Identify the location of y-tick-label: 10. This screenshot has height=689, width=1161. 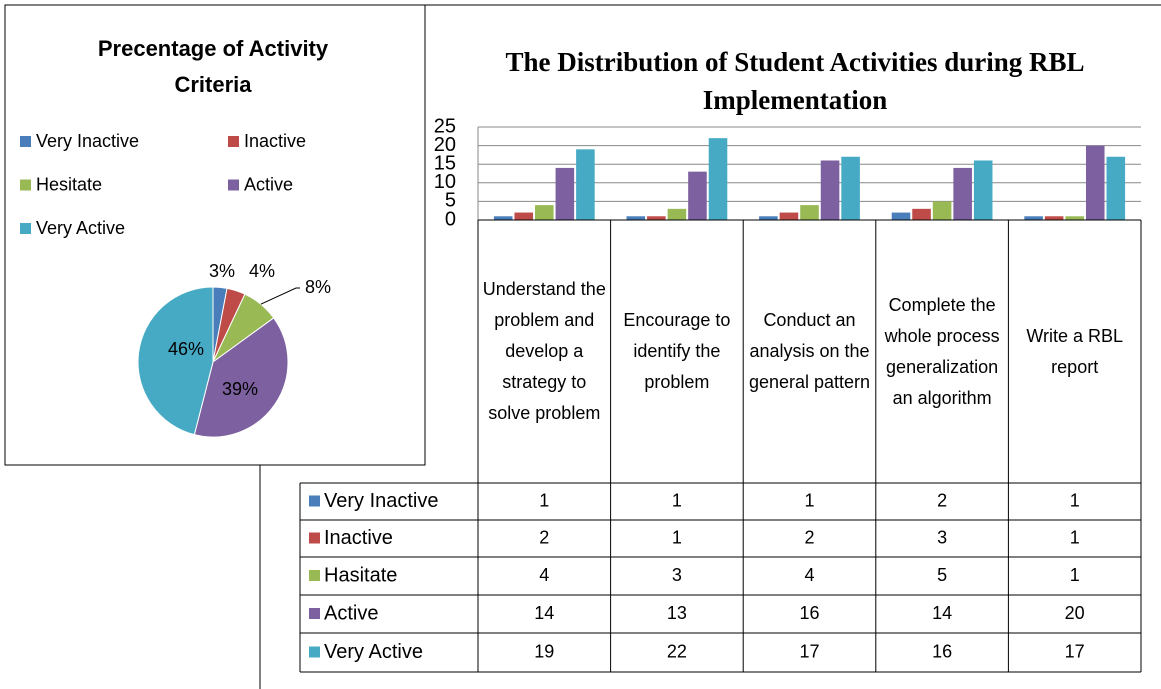
(445, 182).